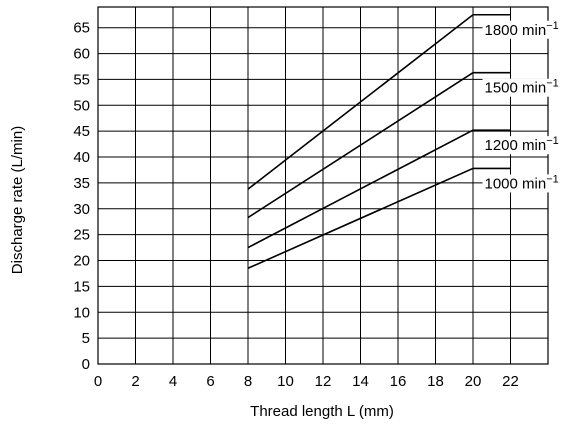  I want to click on series-label: 1500 min−1, so click(522, 87).